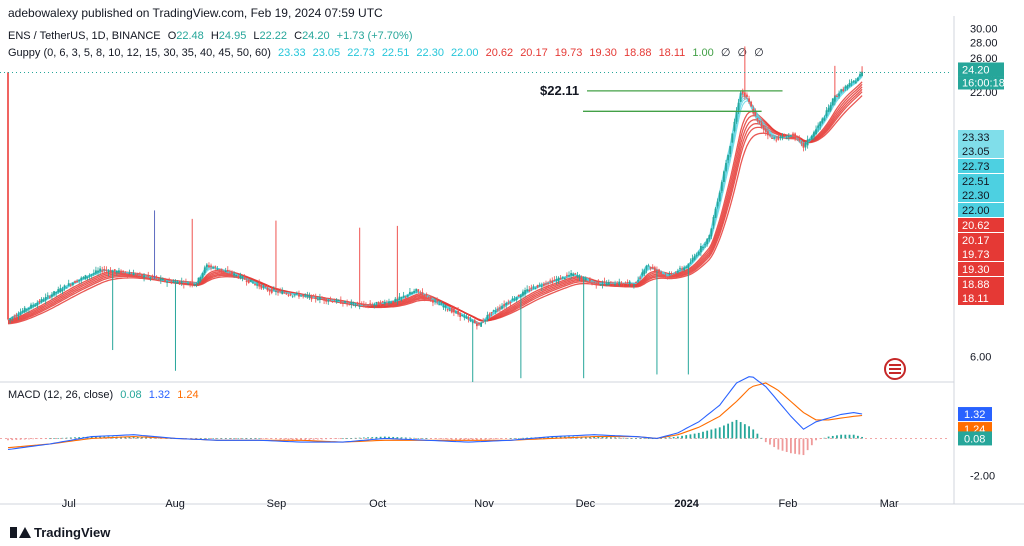  What do you see at coordinates (976, 226) in the screenshot?
I see `guppy-long-tag-0: 20.62` at bounding box center [976, 226].